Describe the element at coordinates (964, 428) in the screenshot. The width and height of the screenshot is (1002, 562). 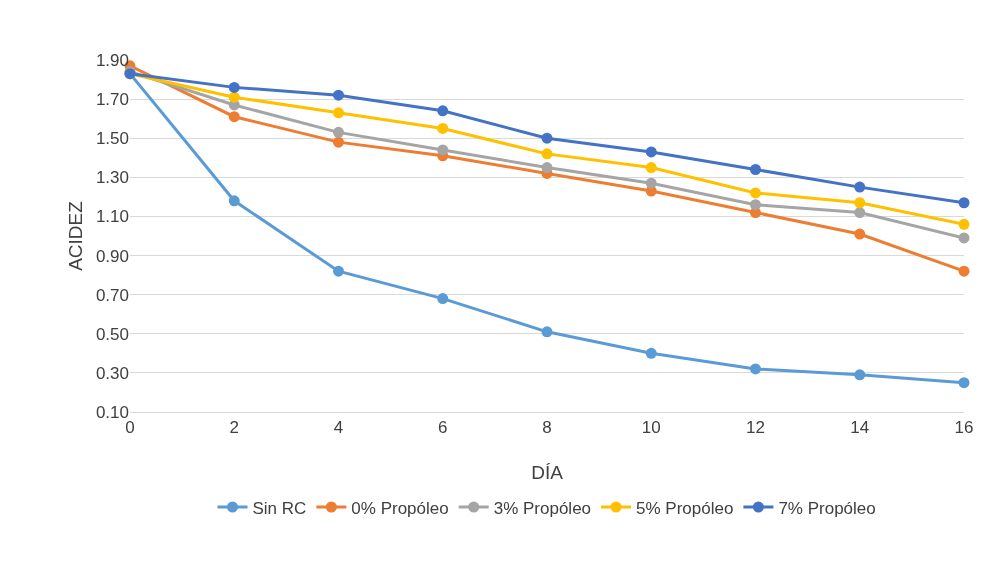
I see `x-tick-label: 16` at that location.